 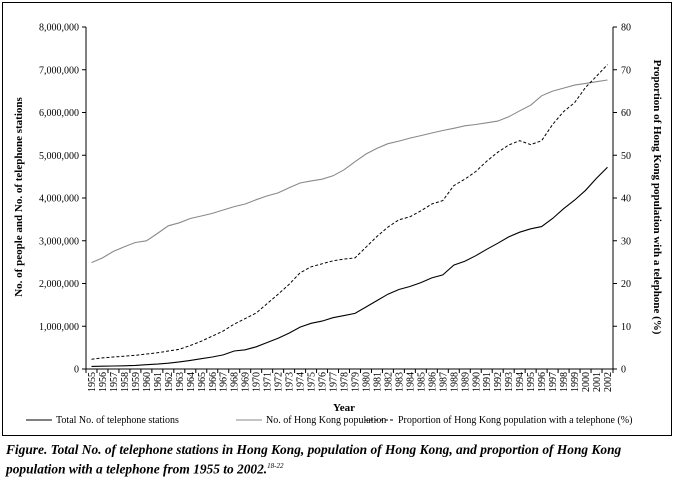 I want to click on x-axis-tick-label: 1986, so click(x=432, y=382).